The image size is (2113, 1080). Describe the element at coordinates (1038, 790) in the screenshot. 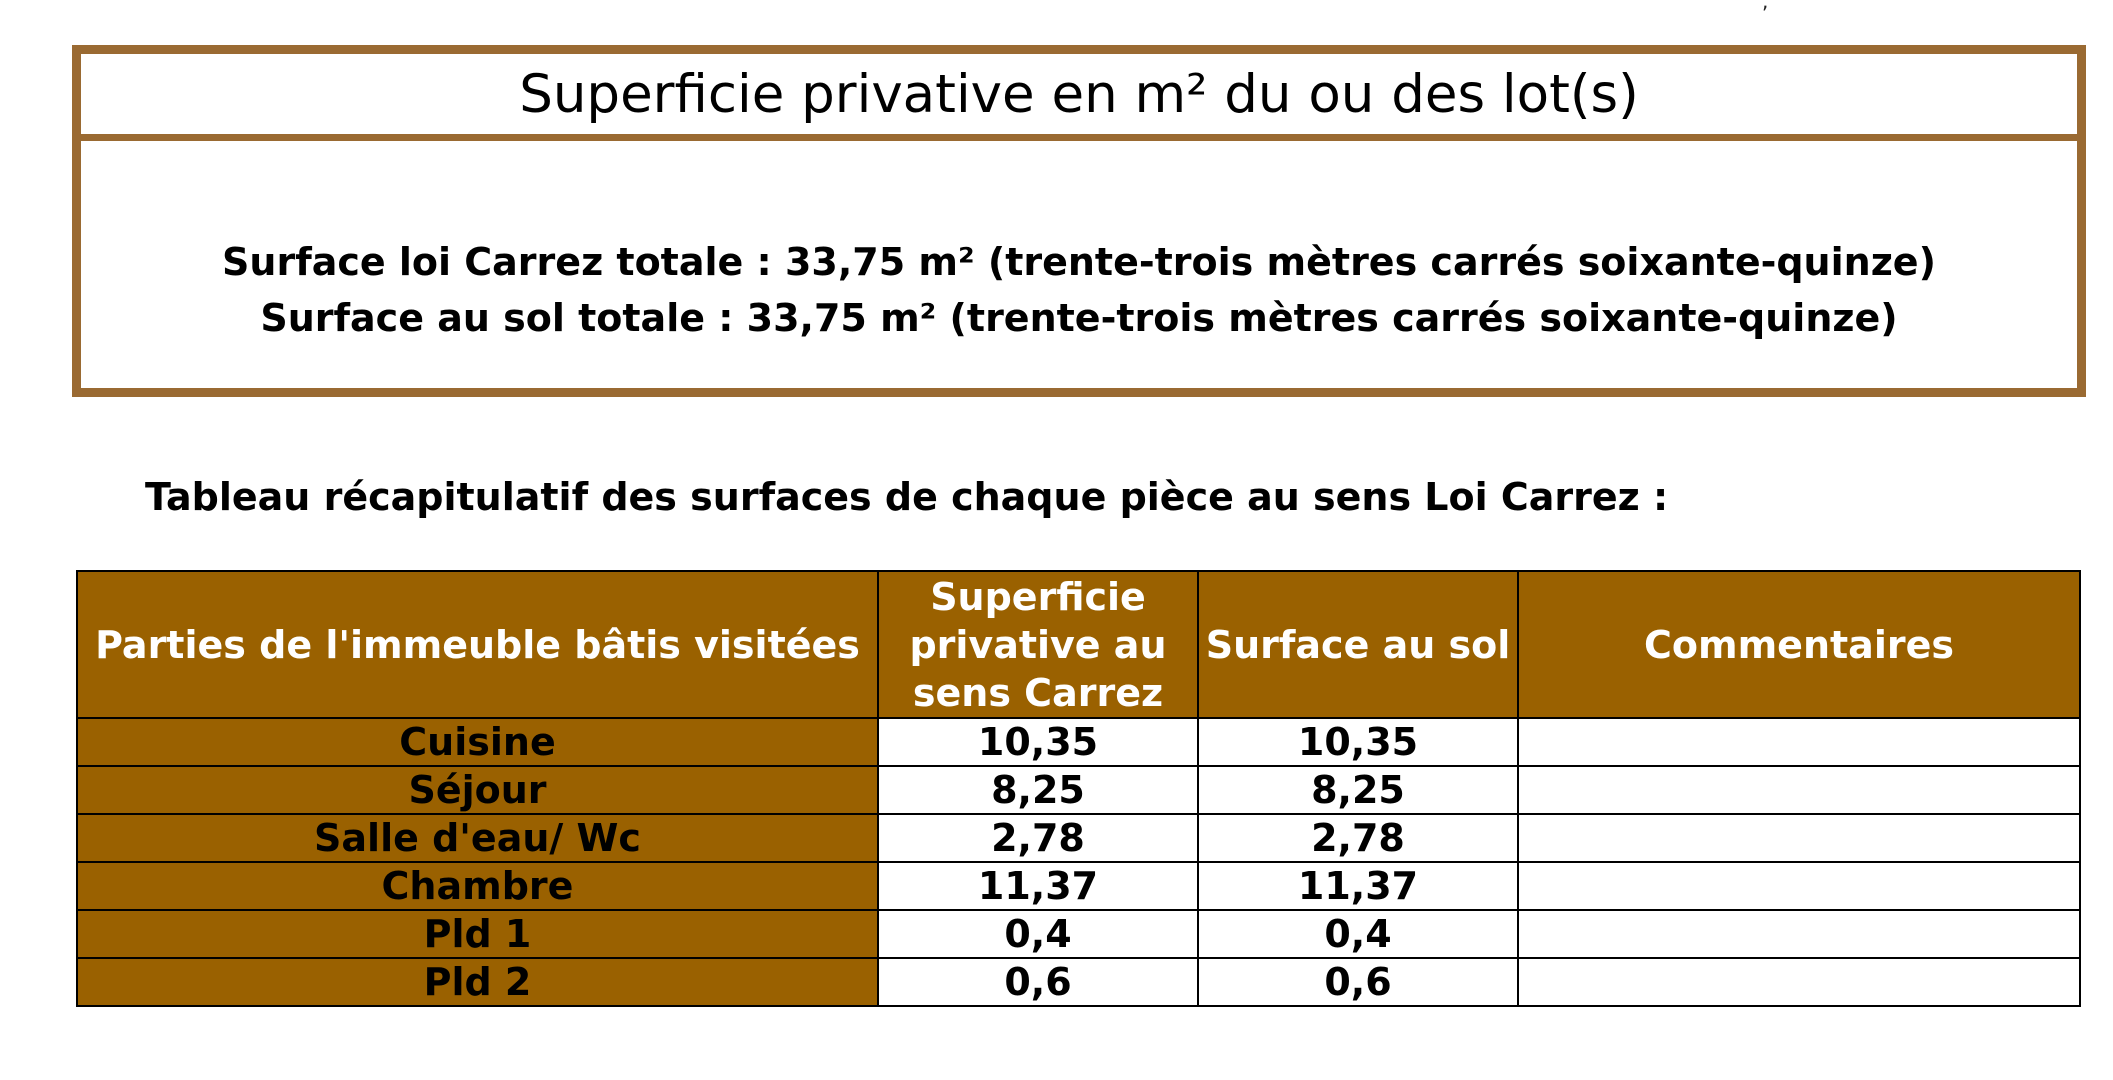

I see `carrez-cell: 8,25` at that location.